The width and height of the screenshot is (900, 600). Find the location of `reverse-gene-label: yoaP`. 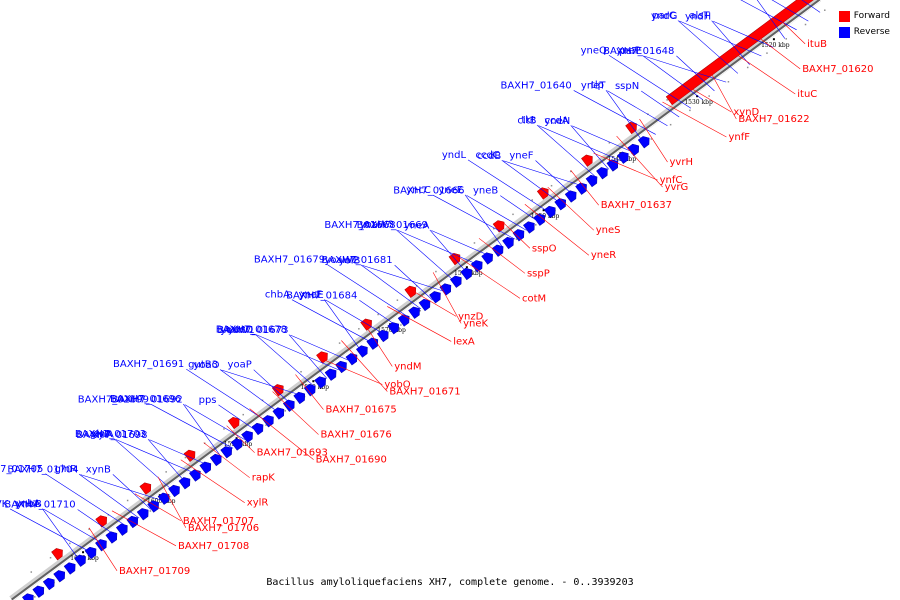

reverse-gene-label: yoaP is located at coordinates (240, 365).